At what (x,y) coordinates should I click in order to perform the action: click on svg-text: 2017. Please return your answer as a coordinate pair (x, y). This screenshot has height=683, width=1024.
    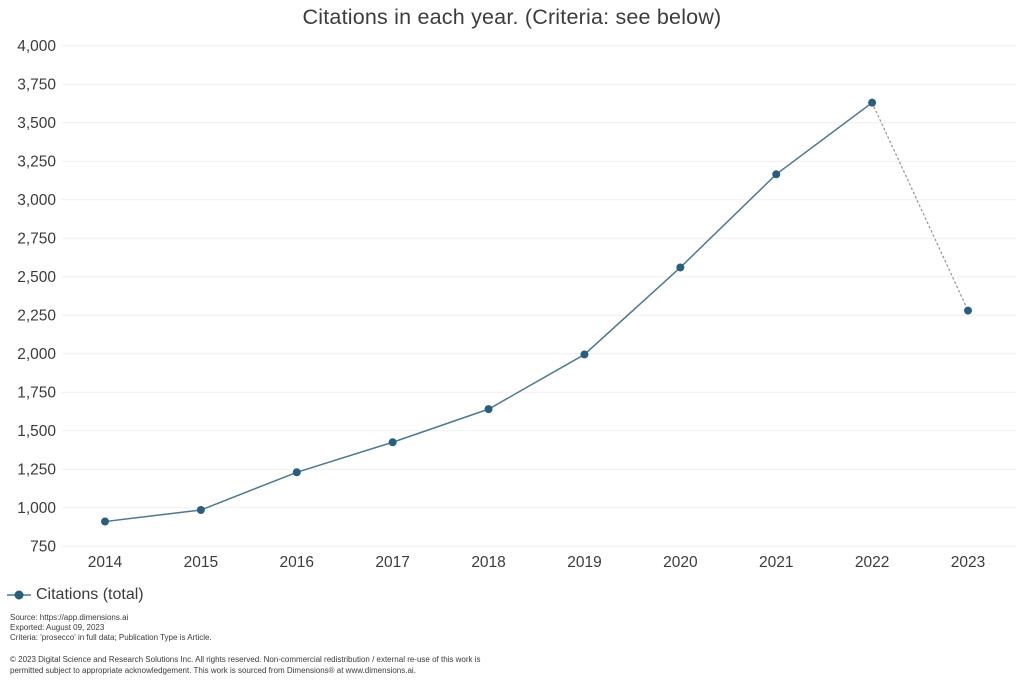
    Looking at the image, I should click on (392, 562).